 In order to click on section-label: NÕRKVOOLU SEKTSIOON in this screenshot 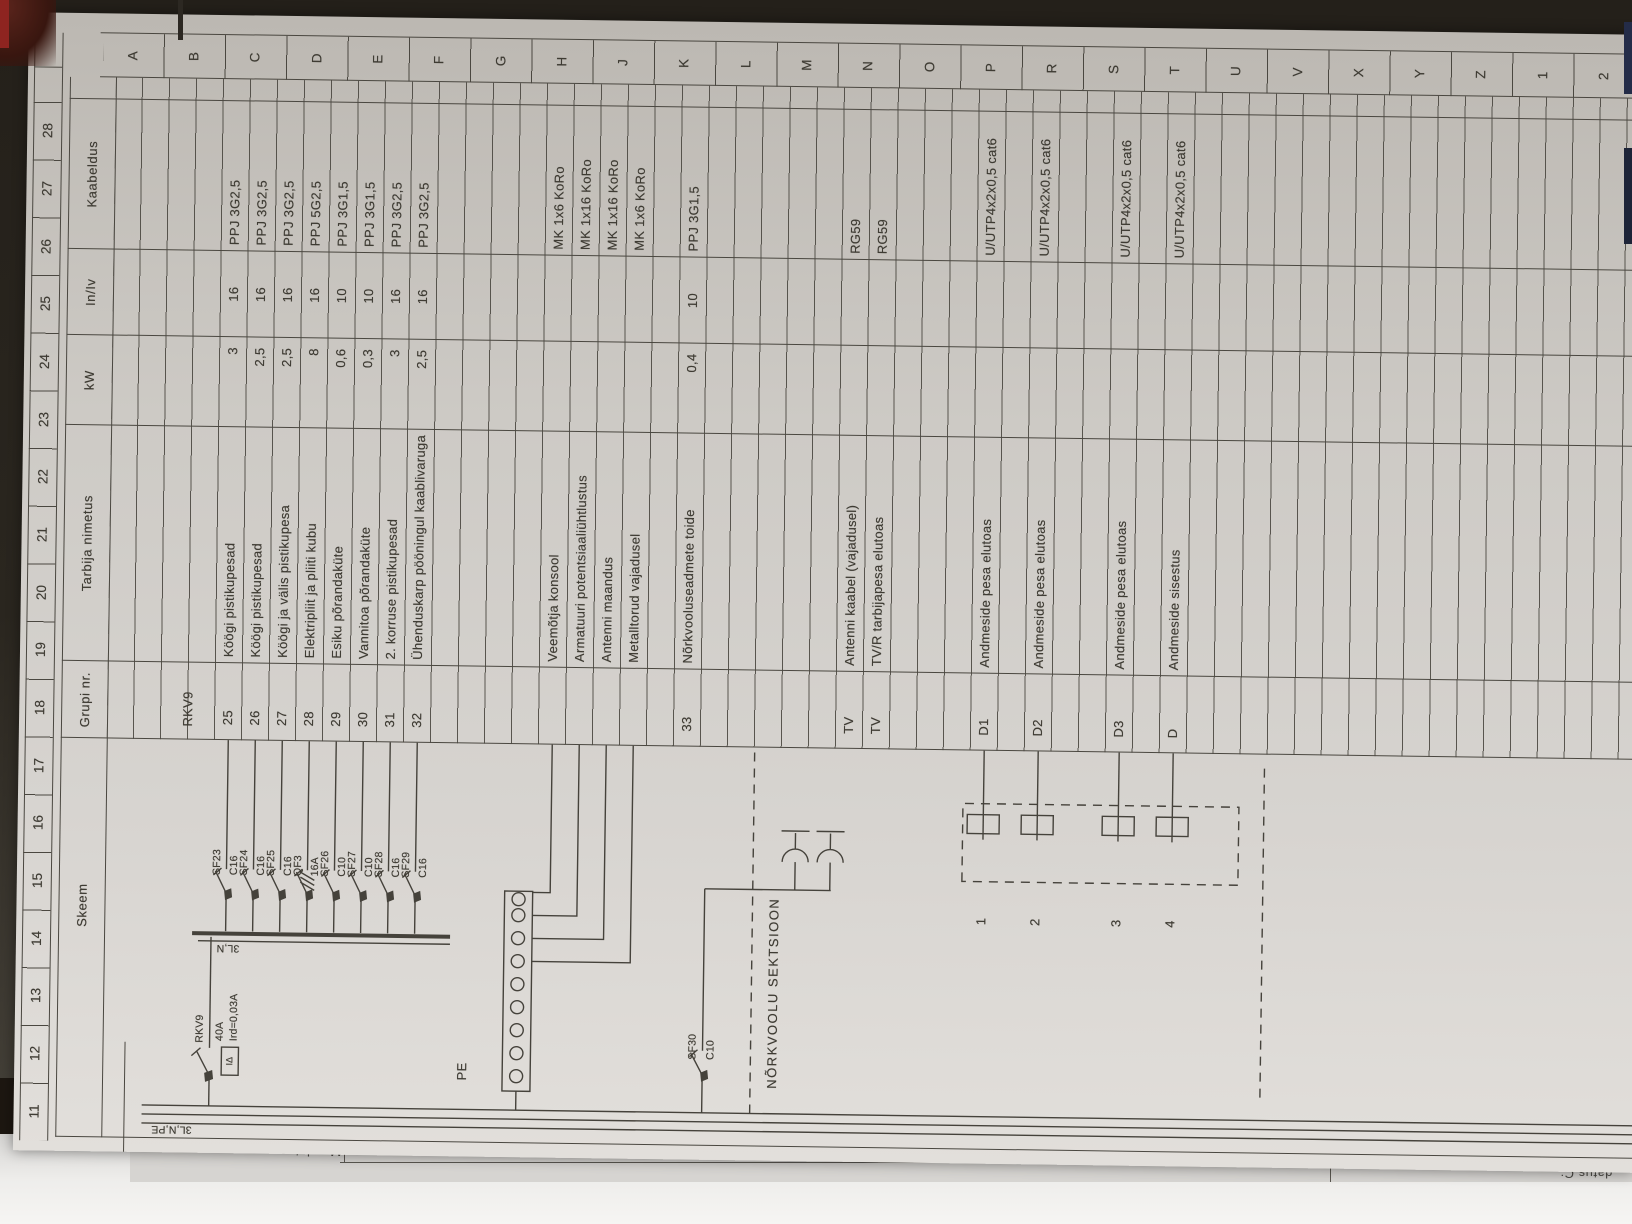, I will do `click(772, 993)`.